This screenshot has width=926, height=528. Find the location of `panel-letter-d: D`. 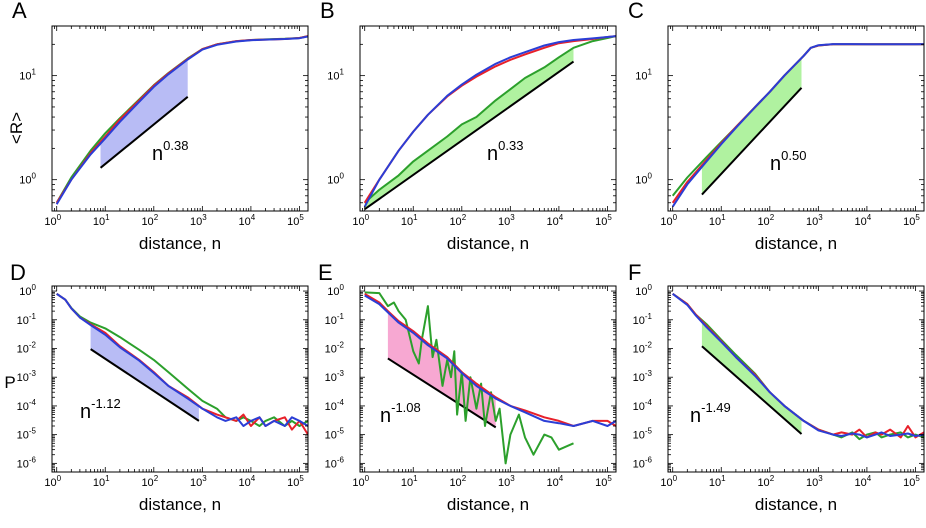

panel-letter-d: D is located at coordinates (18, 272).